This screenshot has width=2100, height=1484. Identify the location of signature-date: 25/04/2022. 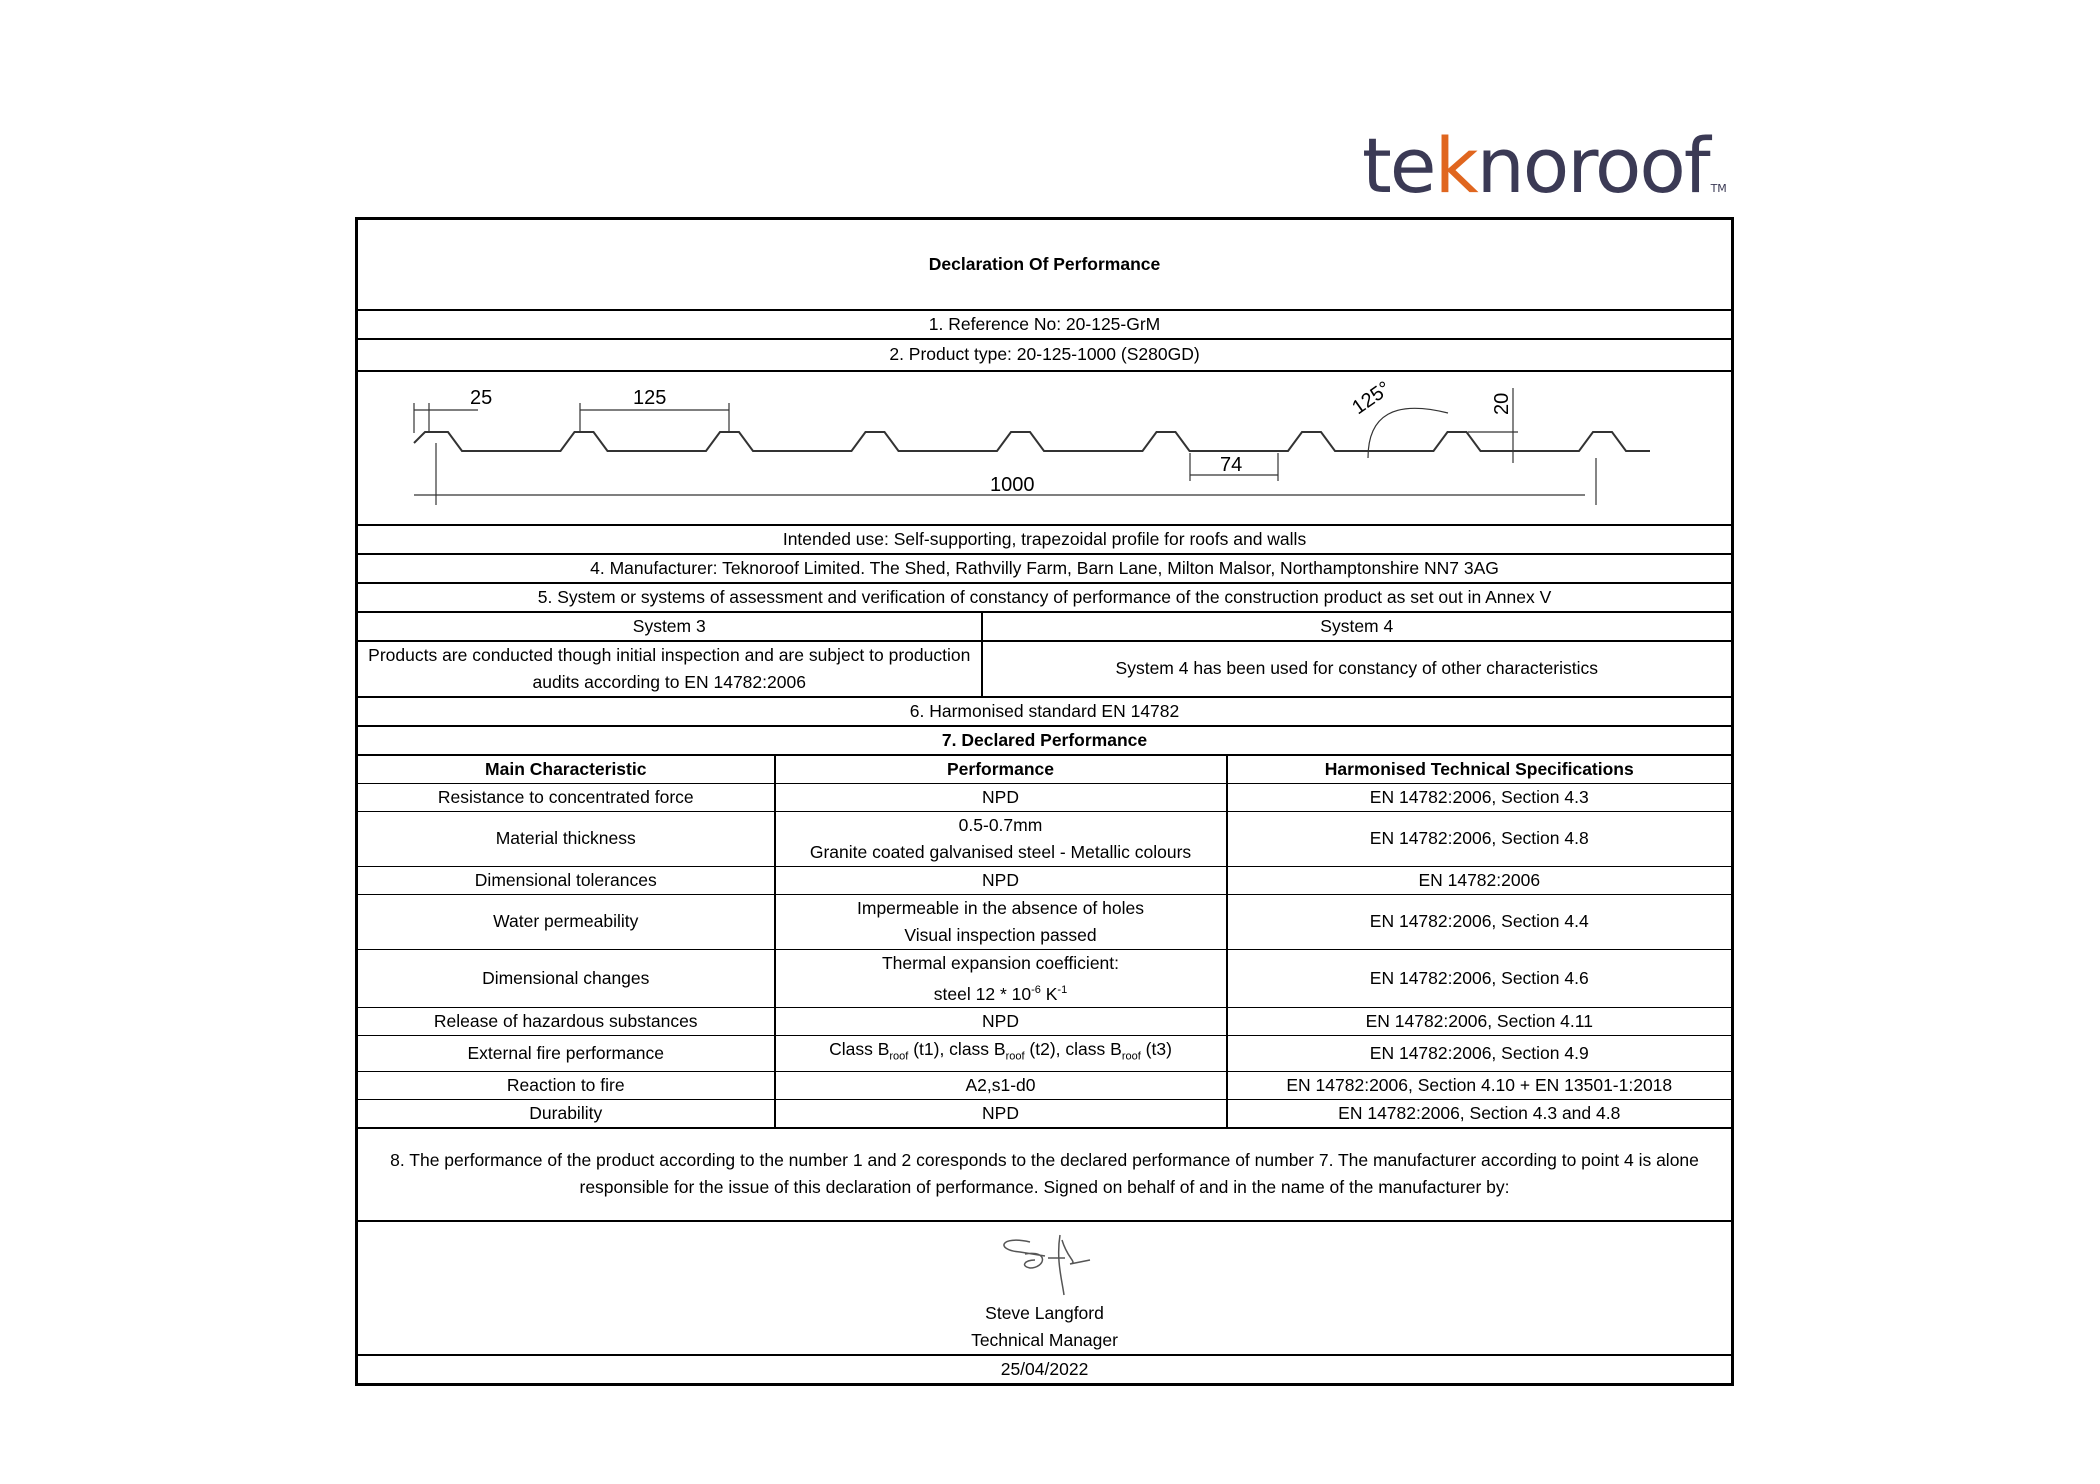
(1044, 1369).